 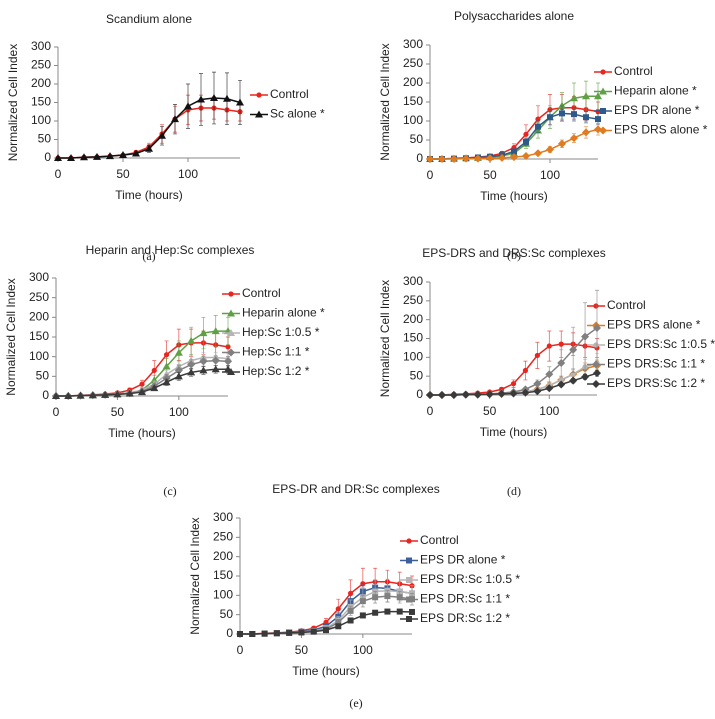 I want to click on legend-label: Heparin alone *, so click(x=283, y=313).